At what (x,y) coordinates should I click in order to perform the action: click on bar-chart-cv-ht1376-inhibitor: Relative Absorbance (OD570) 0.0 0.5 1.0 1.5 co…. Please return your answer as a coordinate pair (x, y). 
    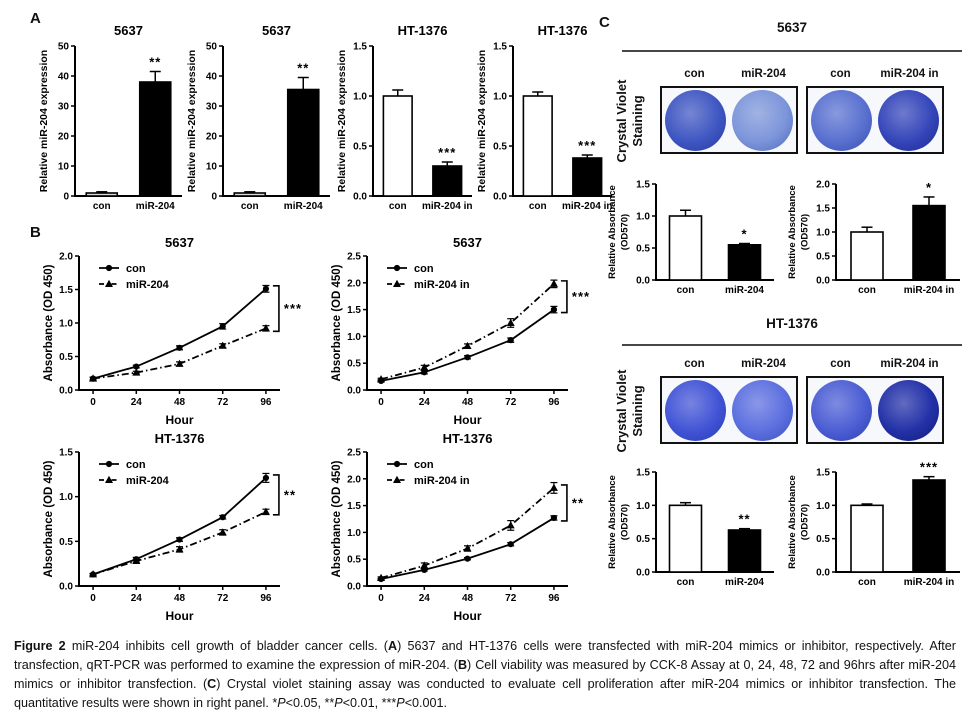
    Looking at the image, I should click on (876, 528).